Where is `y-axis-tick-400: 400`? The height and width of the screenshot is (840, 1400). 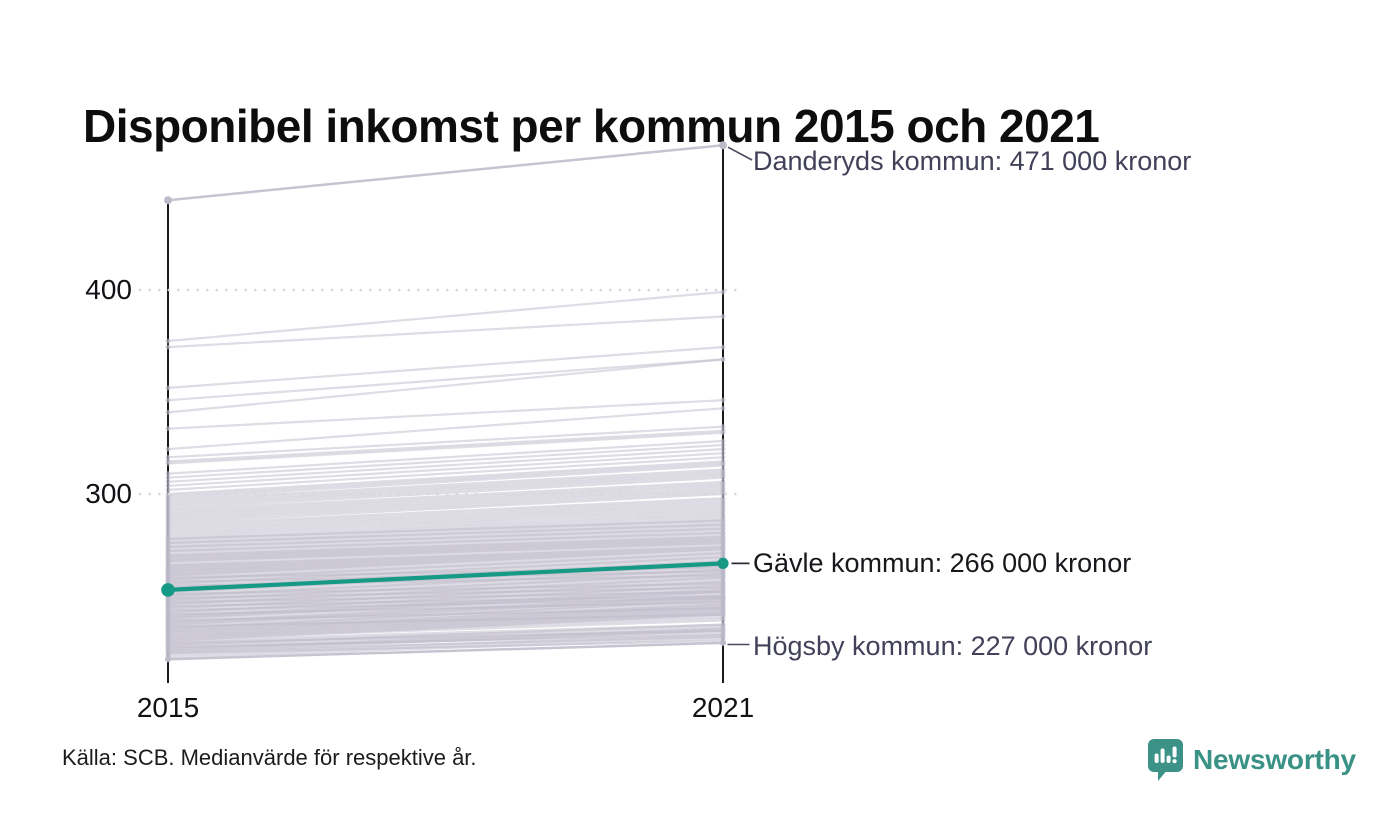
y-axis-tick-400: 400 is located at coordinates (108, 289).